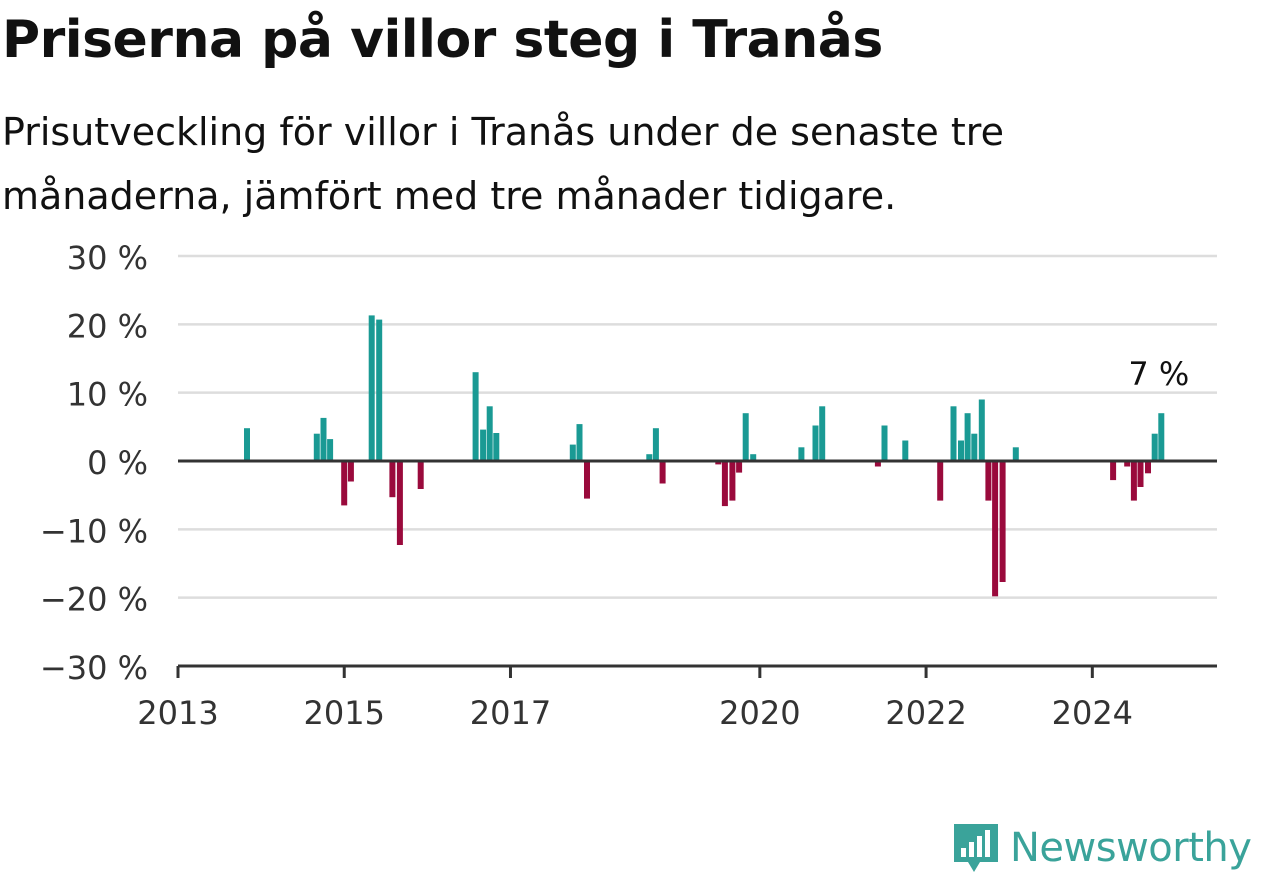 The image size is (1262, 879). Describe the element at coordinates (107, 258) in the screenshot. I see `y-tick-label: 30 %` at that location.